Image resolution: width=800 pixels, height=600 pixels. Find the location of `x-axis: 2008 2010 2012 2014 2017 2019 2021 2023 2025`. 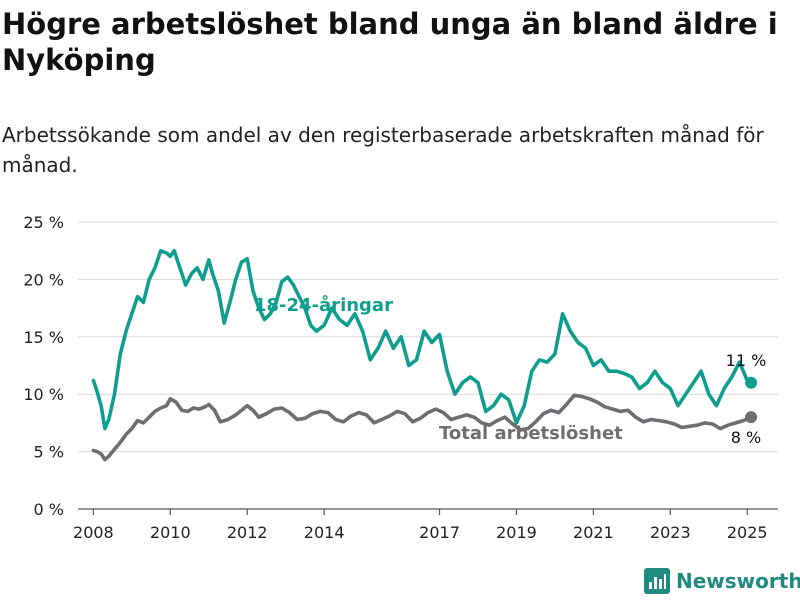

x-axis: 2008 2010 2012 2014 2017 2019 2021 2023 2025 is located at coordinates (425, 525).